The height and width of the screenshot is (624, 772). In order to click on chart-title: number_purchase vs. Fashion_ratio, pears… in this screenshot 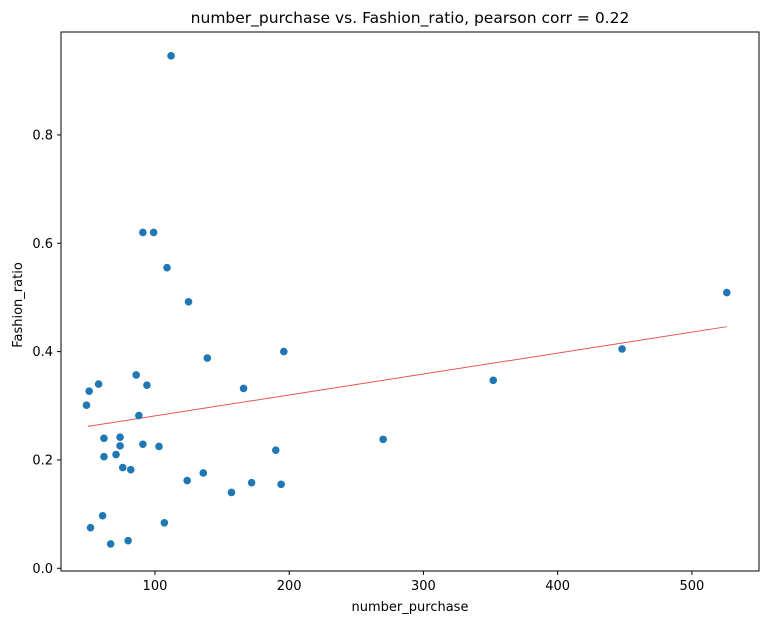, I will do `click(410, 18)`.